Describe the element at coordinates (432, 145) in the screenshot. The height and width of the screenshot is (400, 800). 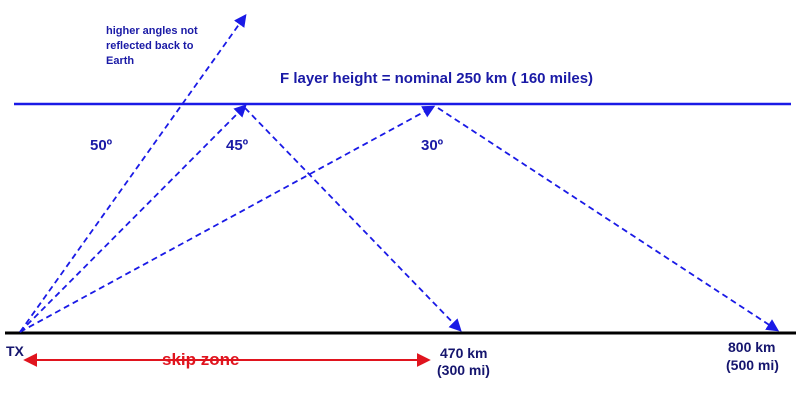
I see `angle-label-30: 30º` at that location.